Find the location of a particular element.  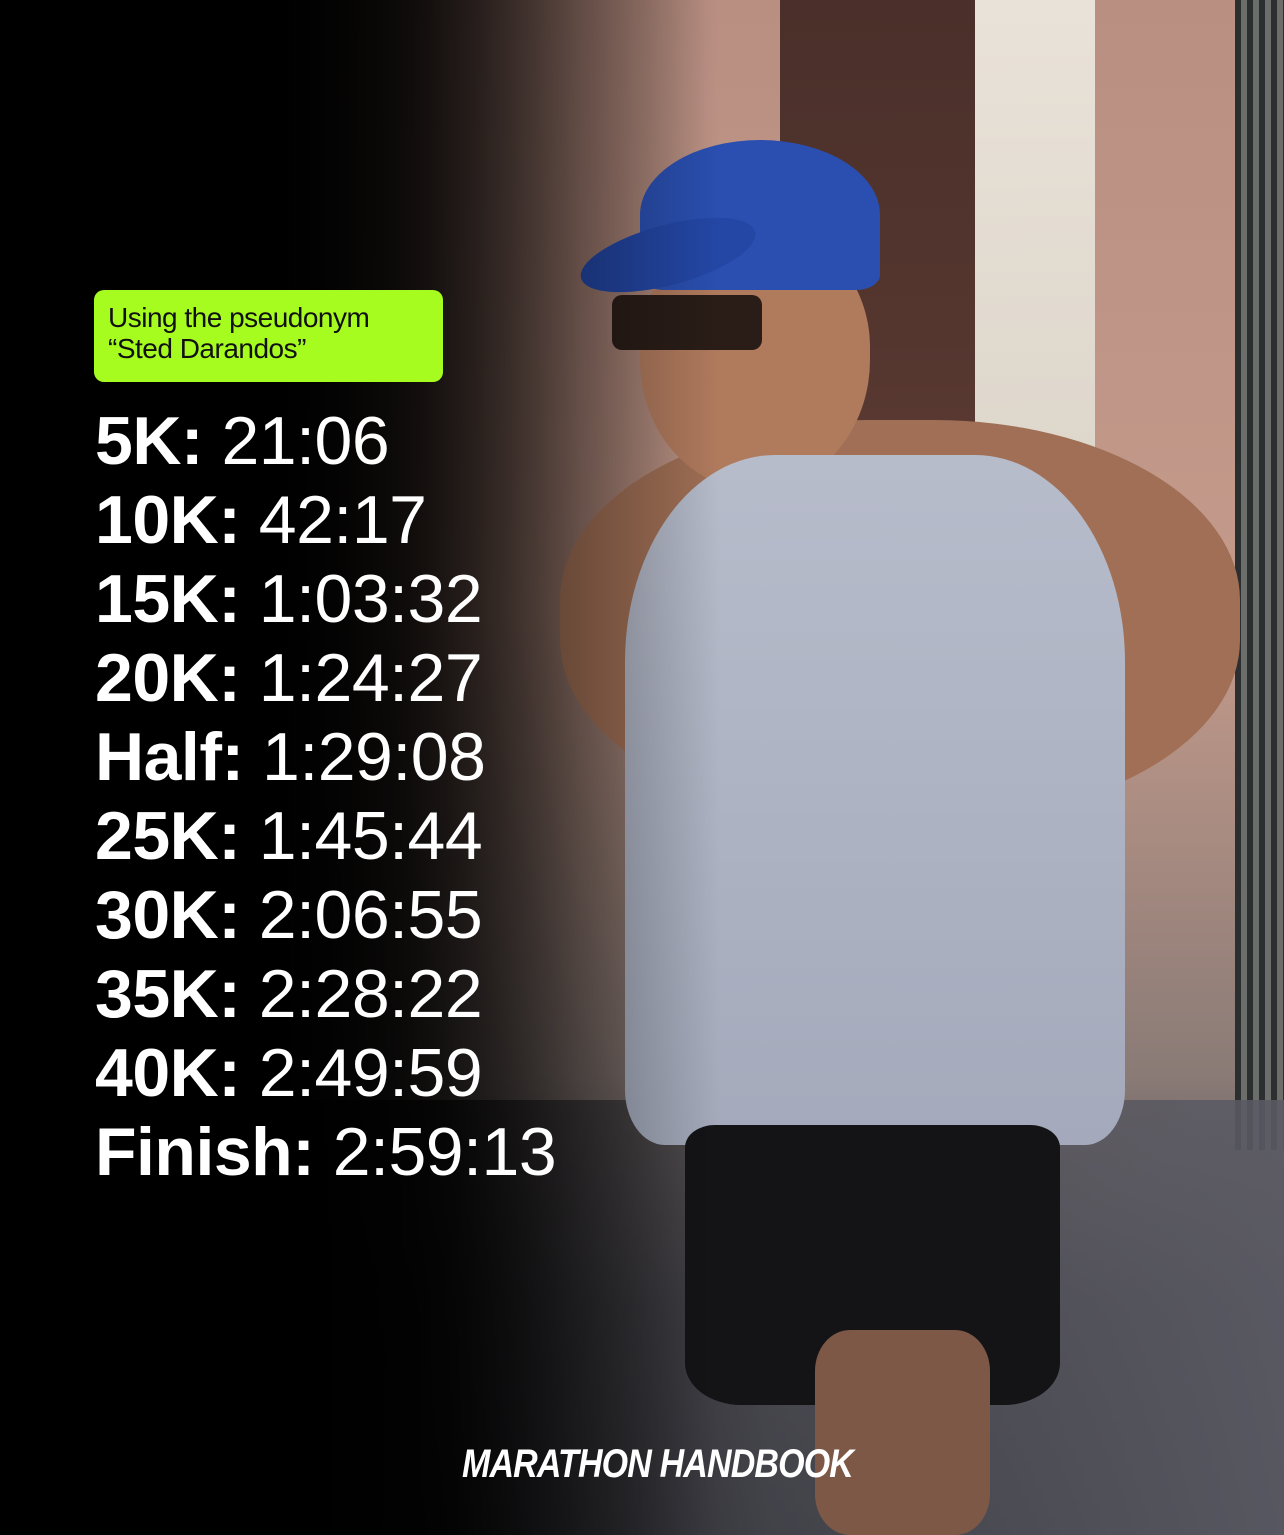

split-time: 2:06:55 is located at coordinates (370, 915).